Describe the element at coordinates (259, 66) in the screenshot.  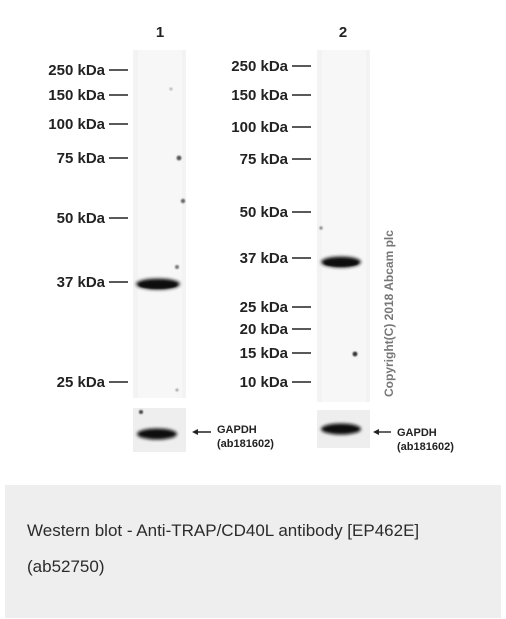
I see `lane-2-marker-label: 250 kDa` at that location.